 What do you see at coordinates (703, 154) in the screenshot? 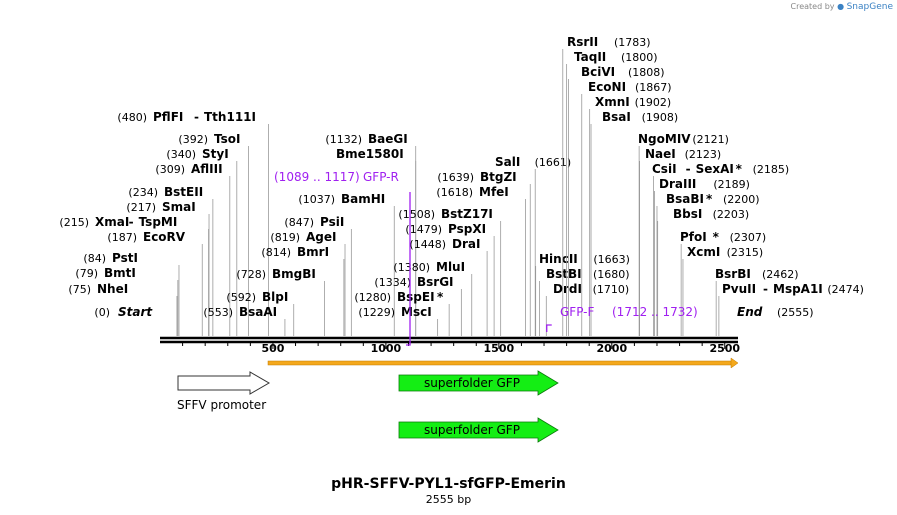
I see `site-position: (2123)` at bounding box center [703, 154].